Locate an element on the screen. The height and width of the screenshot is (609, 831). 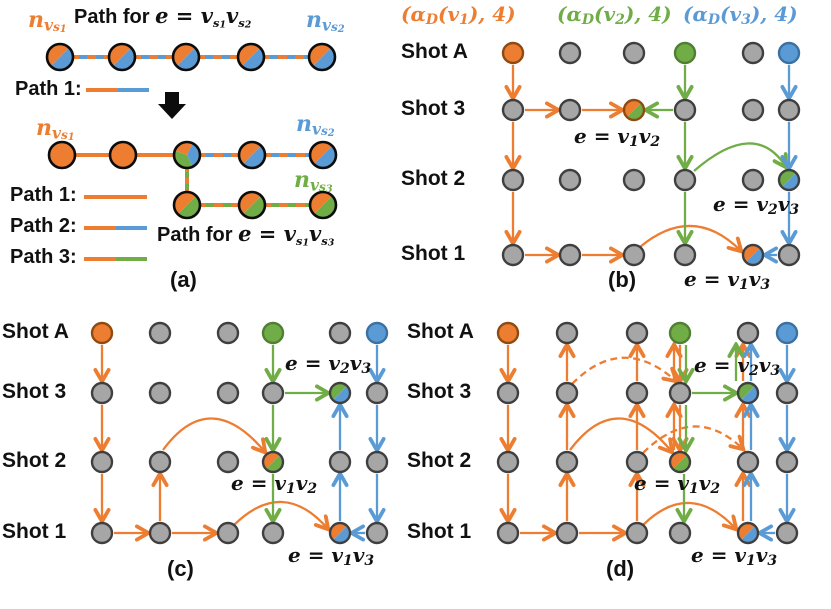
header-alpha-v1: (αD(v1), 4) is located at coordinates (458, 15).